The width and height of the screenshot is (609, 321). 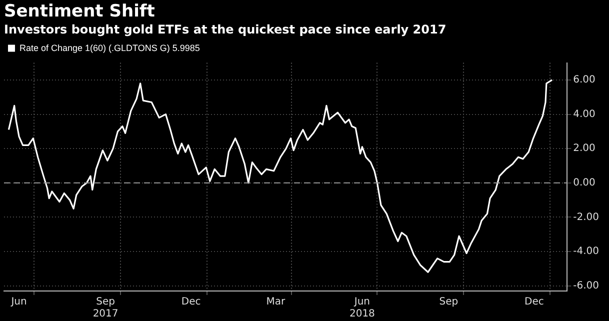 I want to click on y-tick-label: -2.00, so click(x=586, y=217).